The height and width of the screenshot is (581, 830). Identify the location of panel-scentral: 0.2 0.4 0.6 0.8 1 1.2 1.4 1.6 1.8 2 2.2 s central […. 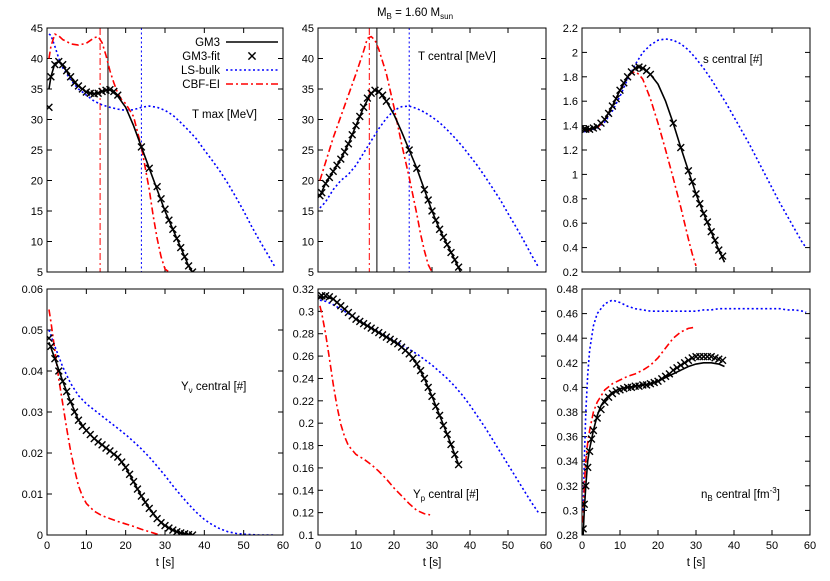
(687, 151).